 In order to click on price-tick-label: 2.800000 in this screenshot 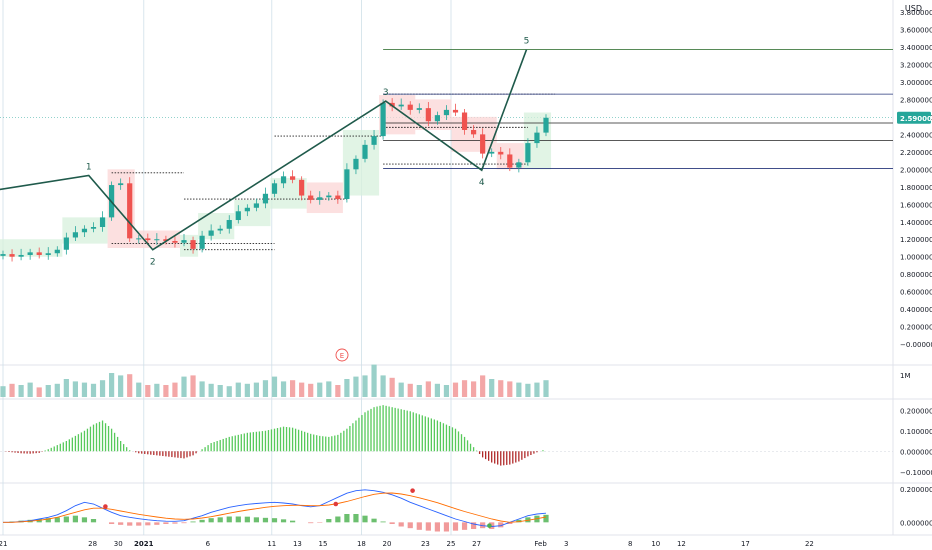, I will do `click(916, 100)`.